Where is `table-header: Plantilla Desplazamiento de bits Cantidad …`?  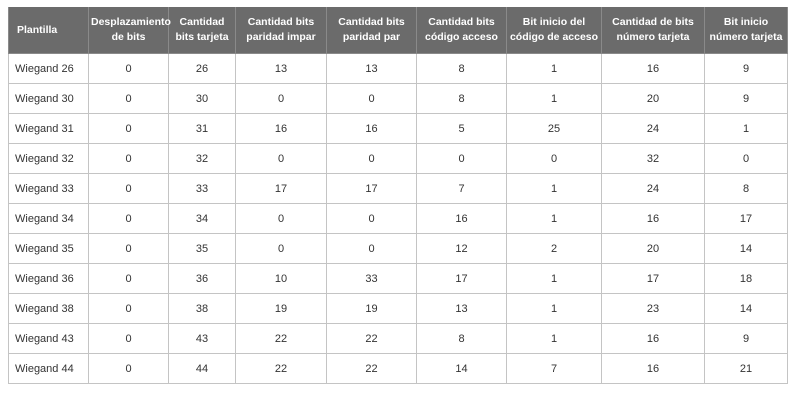 table-header: Plantilla Desplazamiento de bits Cantidad … is located at coordinates (398, 30).